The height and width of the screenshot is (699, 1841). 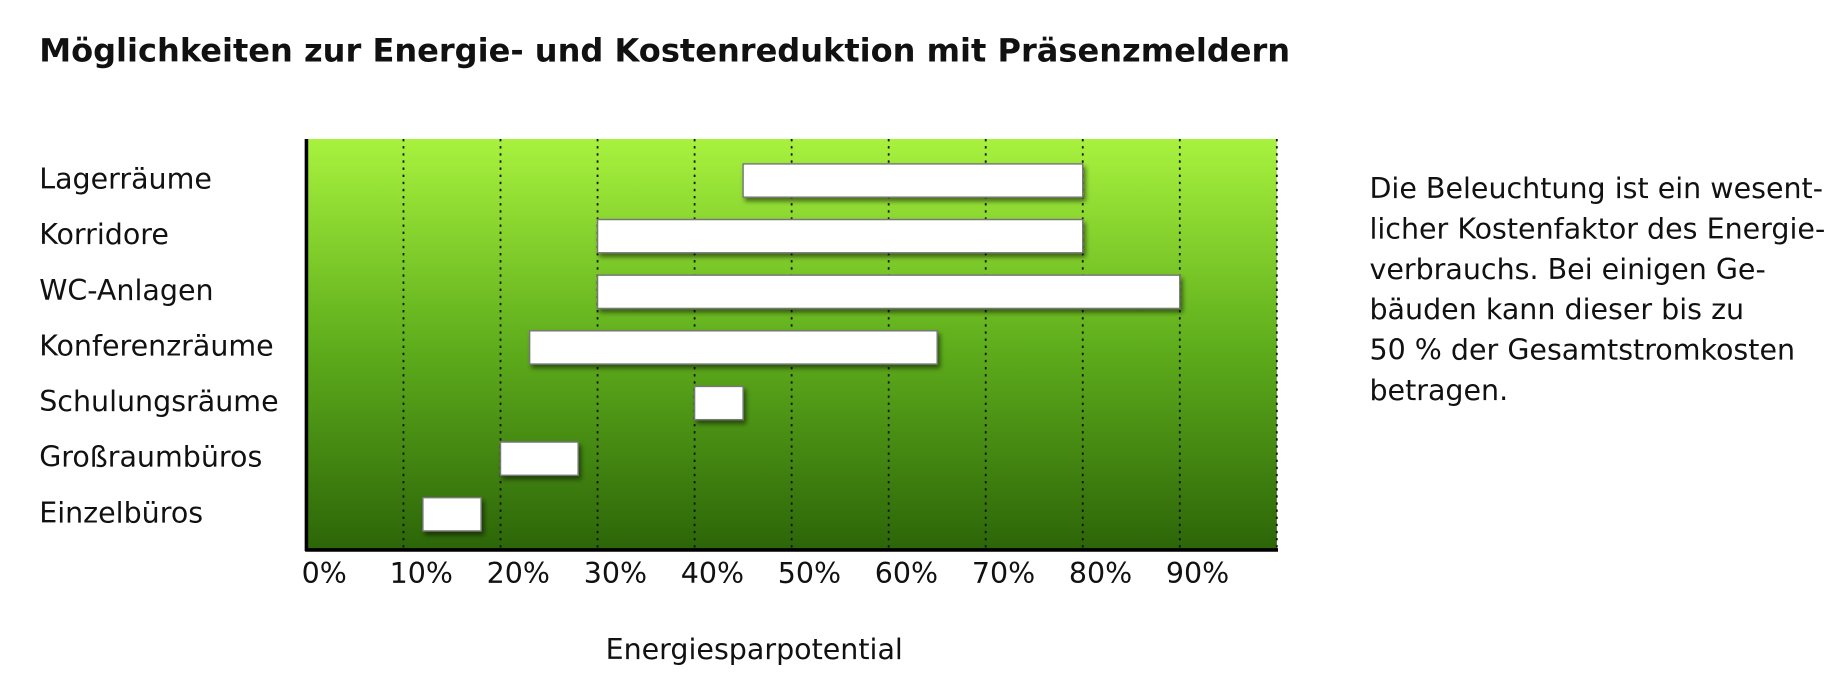 I want to click on x-tick-label: 0%, so click(x=324, y=573).